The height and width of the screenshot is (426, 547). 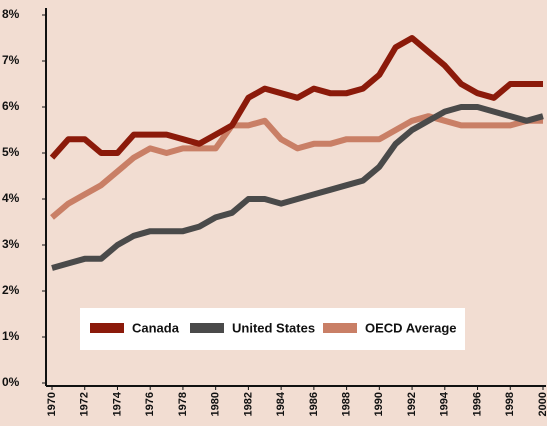 What do you see at coordinates (510, 404) in the screenshot?
I see `x-tick-label: 1998` at bounding box center [510, 404].